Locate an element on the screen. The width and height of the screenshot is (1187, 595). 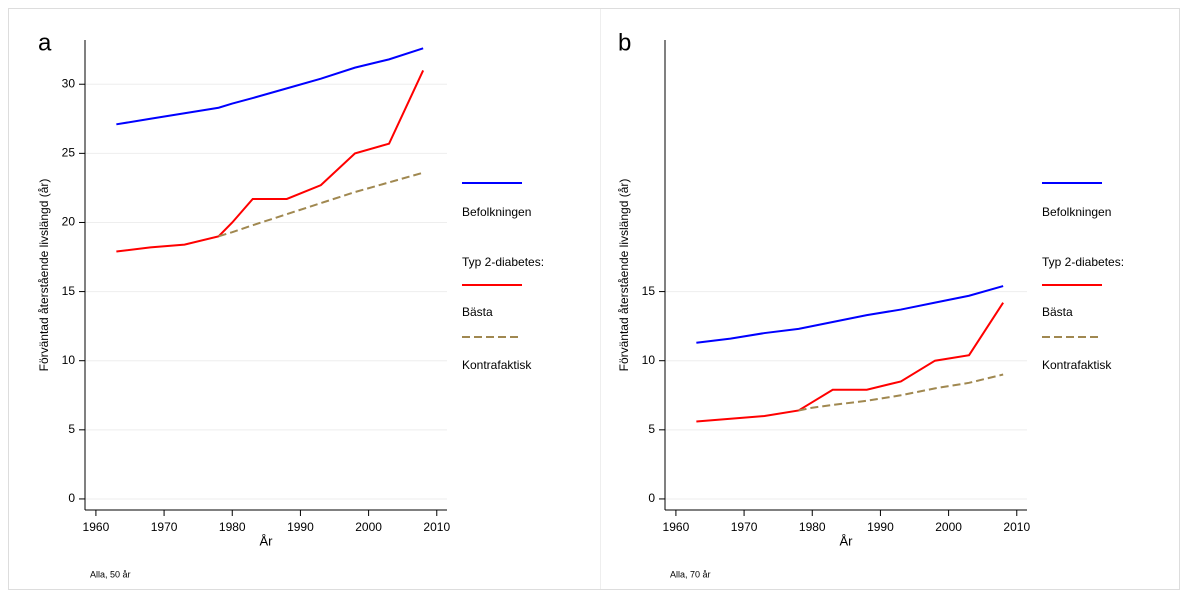
y-tick-label: 20 is located at coordinates (69, 222).